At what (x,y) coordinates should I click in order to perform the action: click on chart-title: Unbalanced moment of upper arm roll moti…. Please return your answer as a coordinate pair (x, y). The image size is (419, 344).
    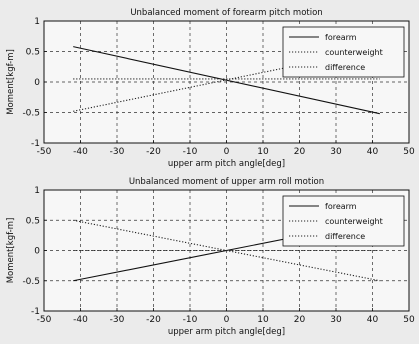
    Looking at the image, I should click on (226, 182).